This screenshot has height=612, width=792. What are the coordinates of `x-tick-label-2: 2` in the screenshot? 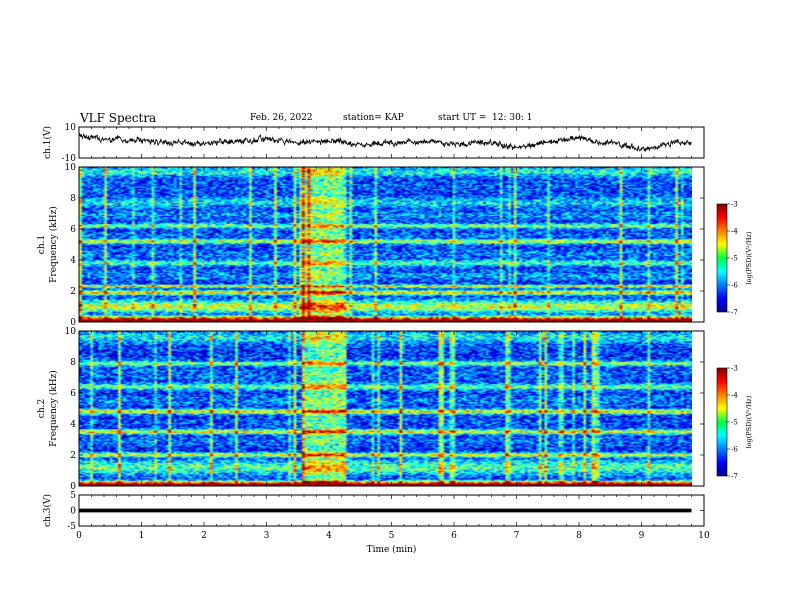 It's located at (204, 536).